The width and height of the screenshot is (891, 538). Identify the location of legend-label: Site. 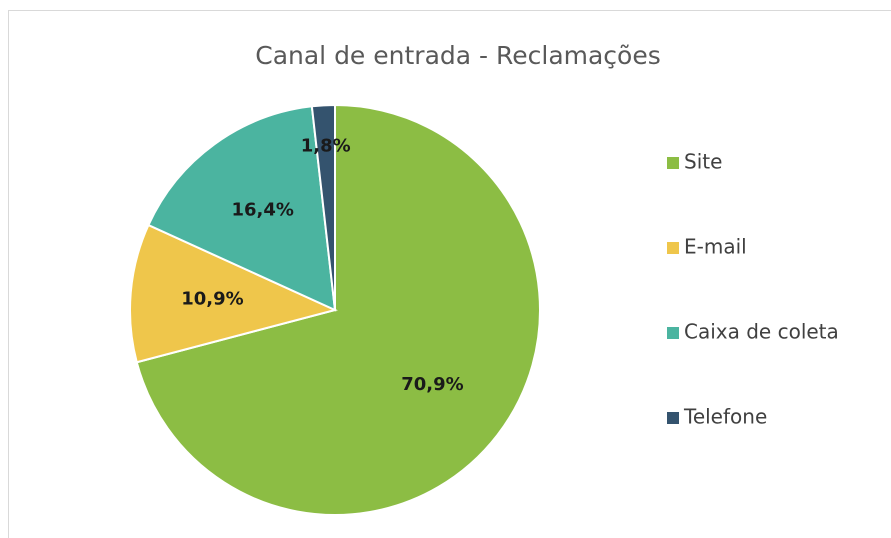
(703, 162).